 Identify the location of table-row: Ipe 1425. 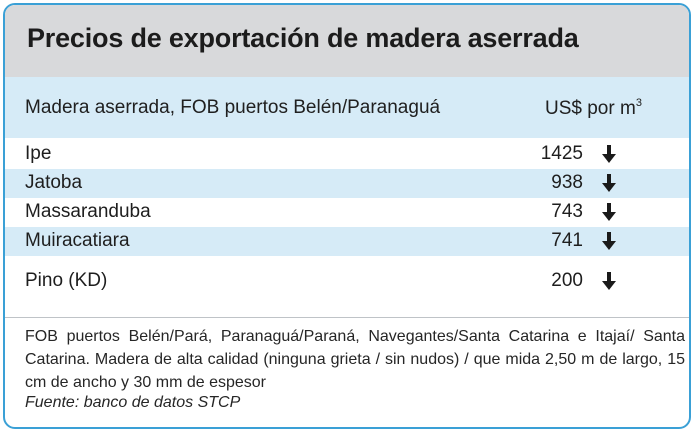
(347, 154).